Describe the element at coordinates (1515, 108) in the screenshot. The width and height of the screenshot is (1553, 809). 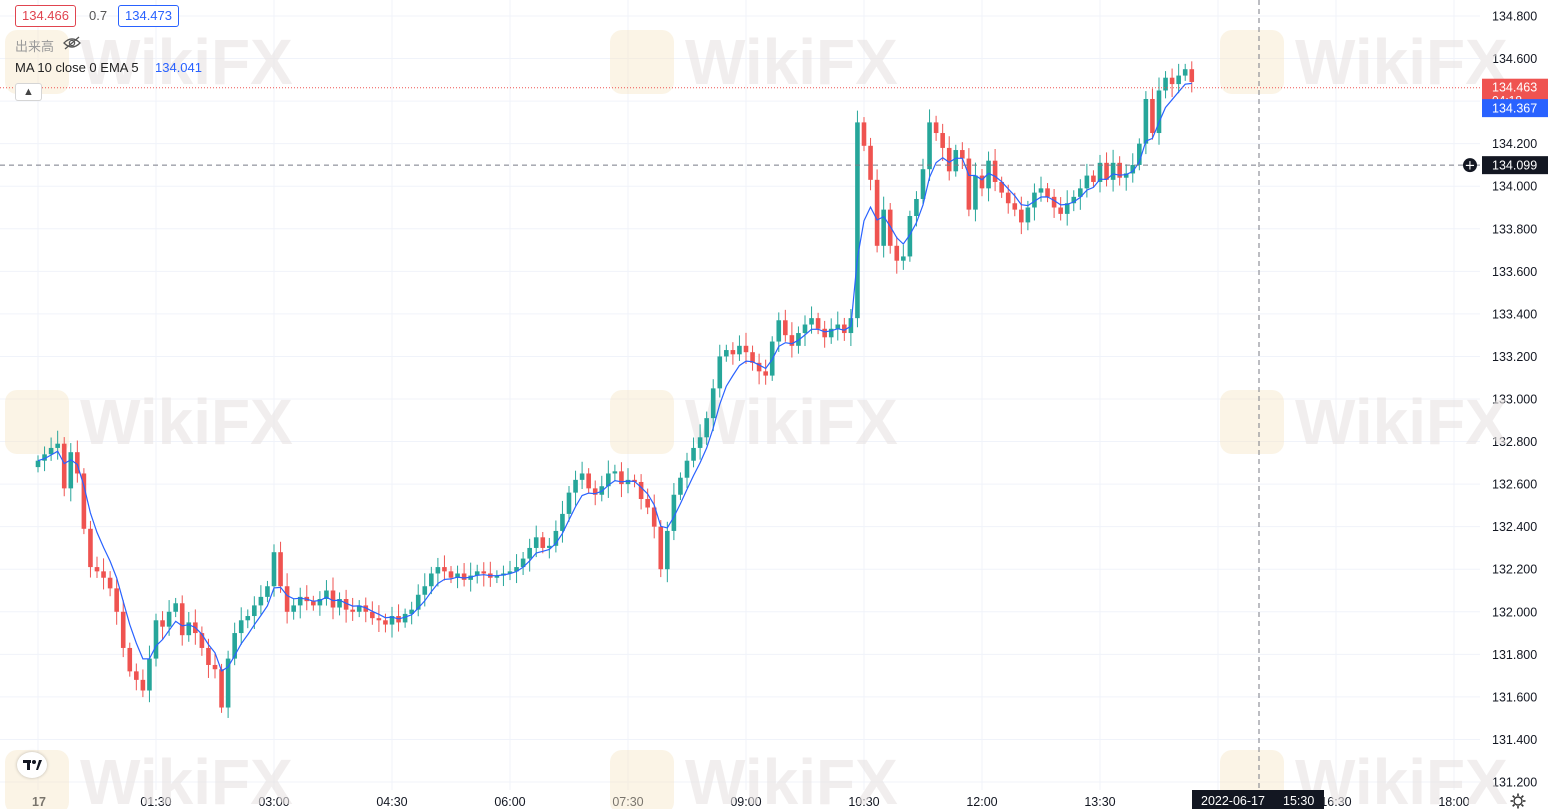
I see `ma-price-label-bg` at that location.